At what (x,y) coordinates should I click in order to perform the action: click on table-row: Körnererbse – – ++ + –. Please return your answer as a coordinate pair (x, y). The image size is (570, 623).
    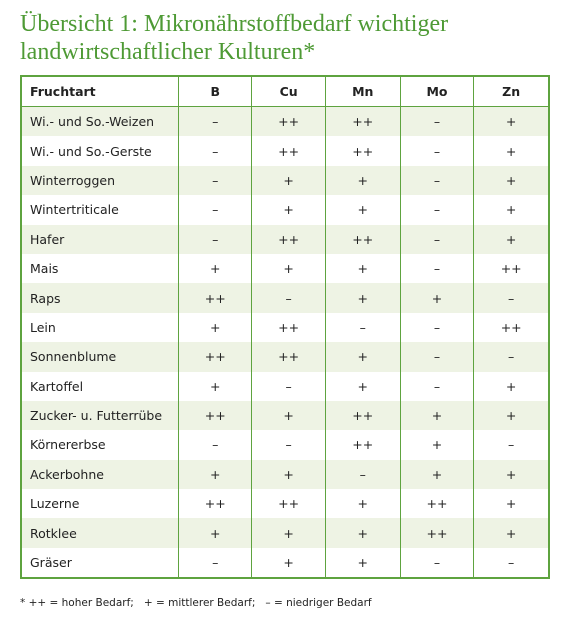
    Looking at the image, I should click on (285, 445).